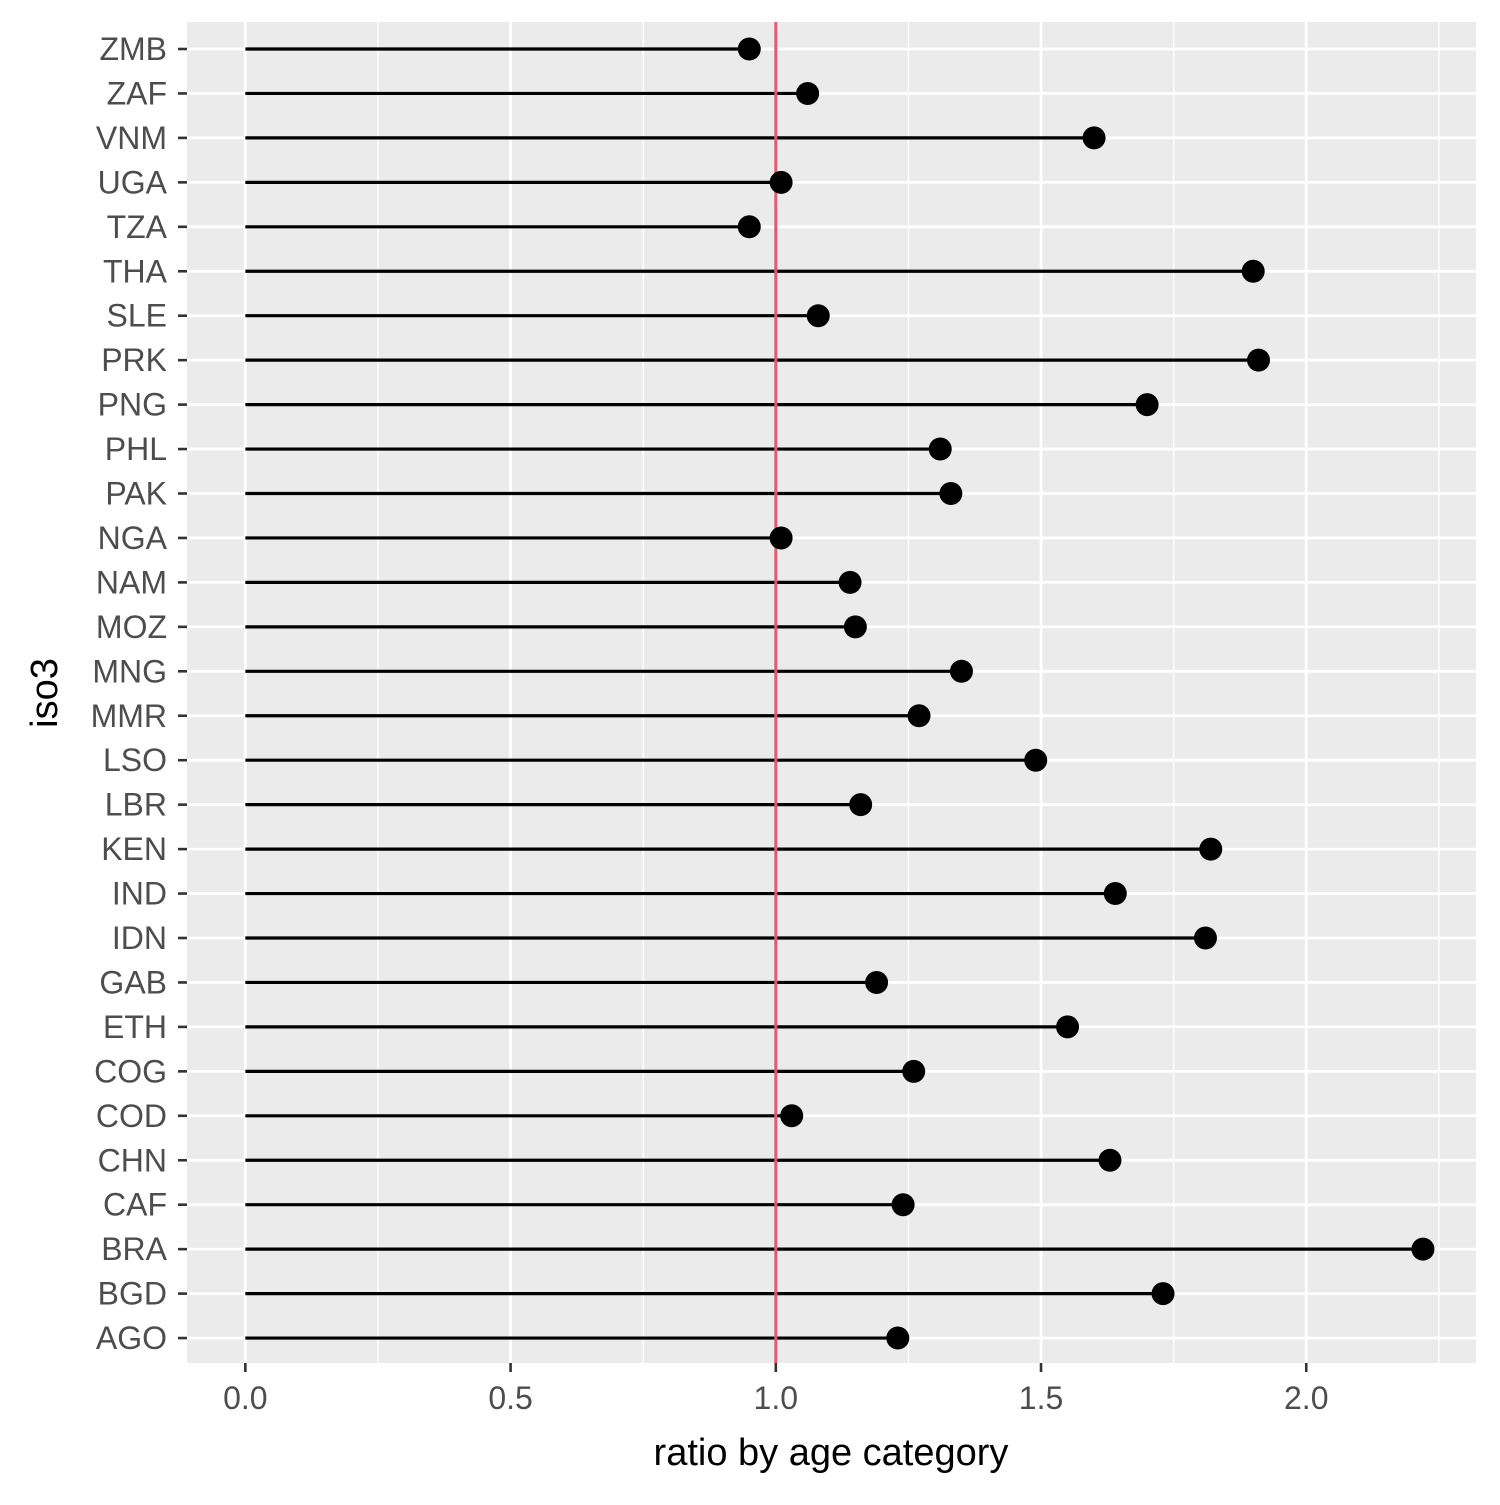 Image resolution: width=1500 pixels, height=1505 pixels. What do you see at coordinates (135, 271) in the screenshot?
I see `y-tick-label: THA` at bounding box center [135, 271].